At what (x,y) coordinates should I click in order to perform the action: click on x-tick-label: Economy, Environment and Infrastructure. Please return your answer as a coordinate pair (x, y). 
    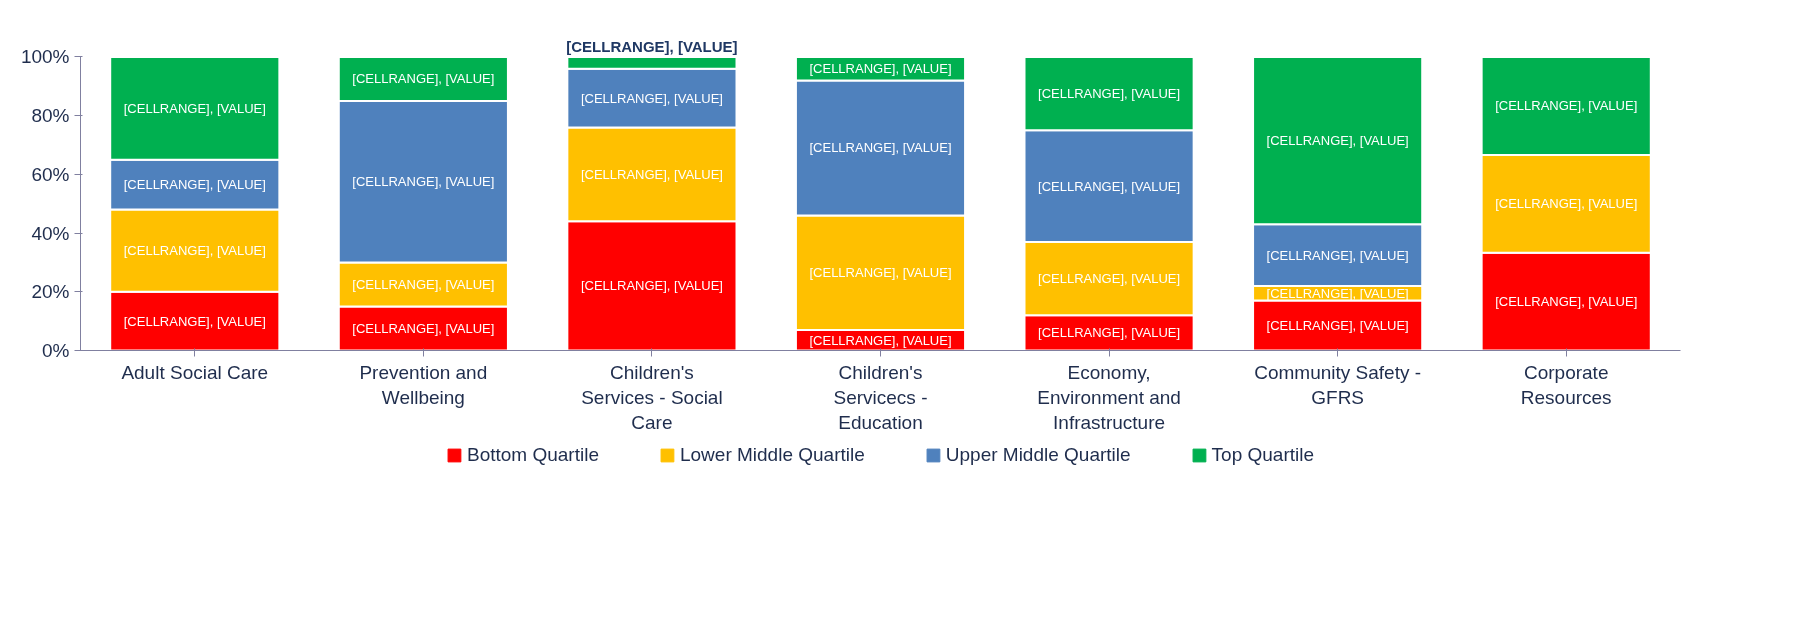
    Looking at the image, I should click on (1109, 397).